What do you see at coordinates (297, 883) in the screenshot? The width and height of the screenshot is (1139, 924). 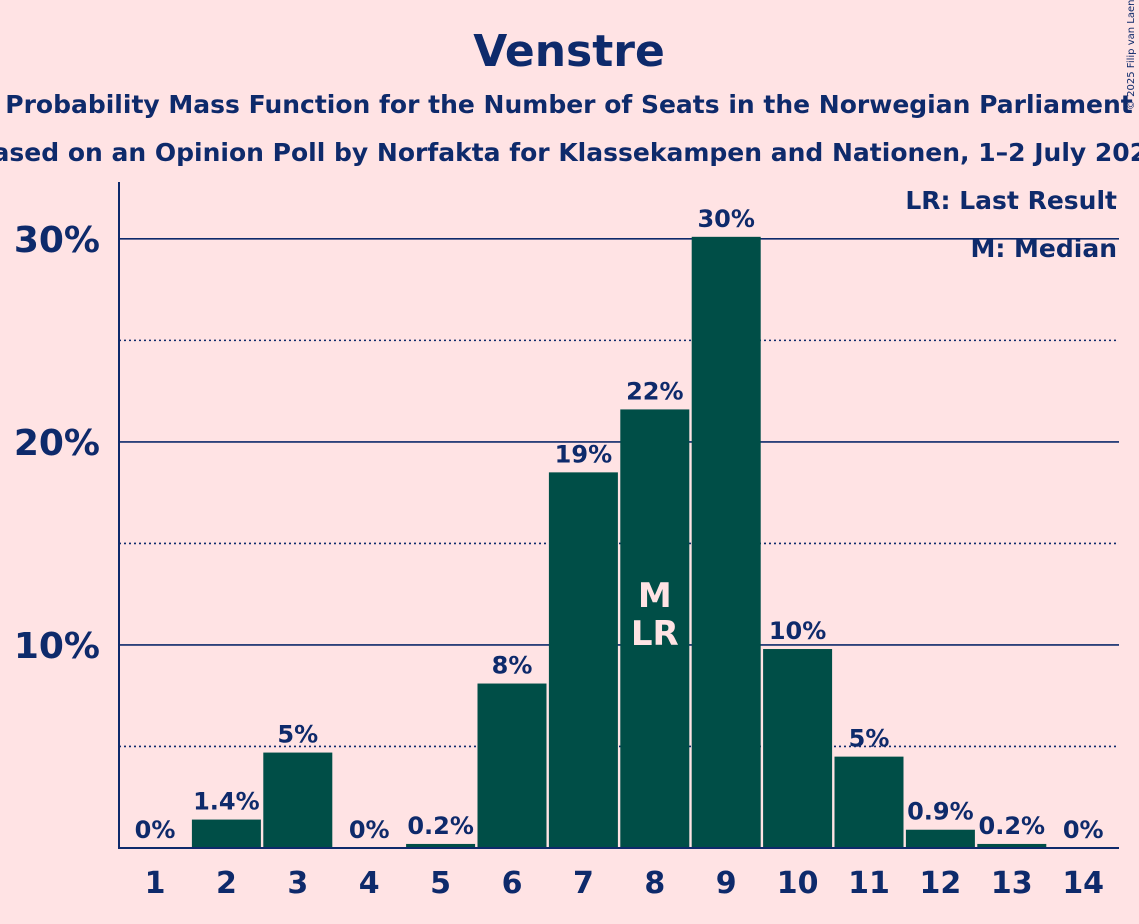 I see `x-tick-label: 3` at bounding box center [297, 883].